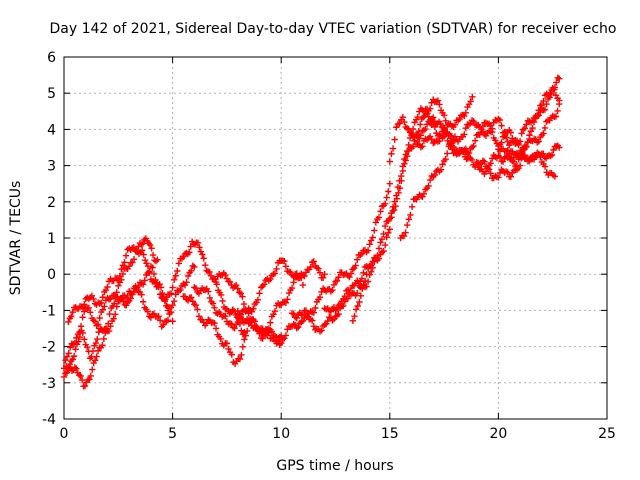  Describe the element at coordinates (281, 434) in the screenshot. I see `x-tick-label: 10` at that location.